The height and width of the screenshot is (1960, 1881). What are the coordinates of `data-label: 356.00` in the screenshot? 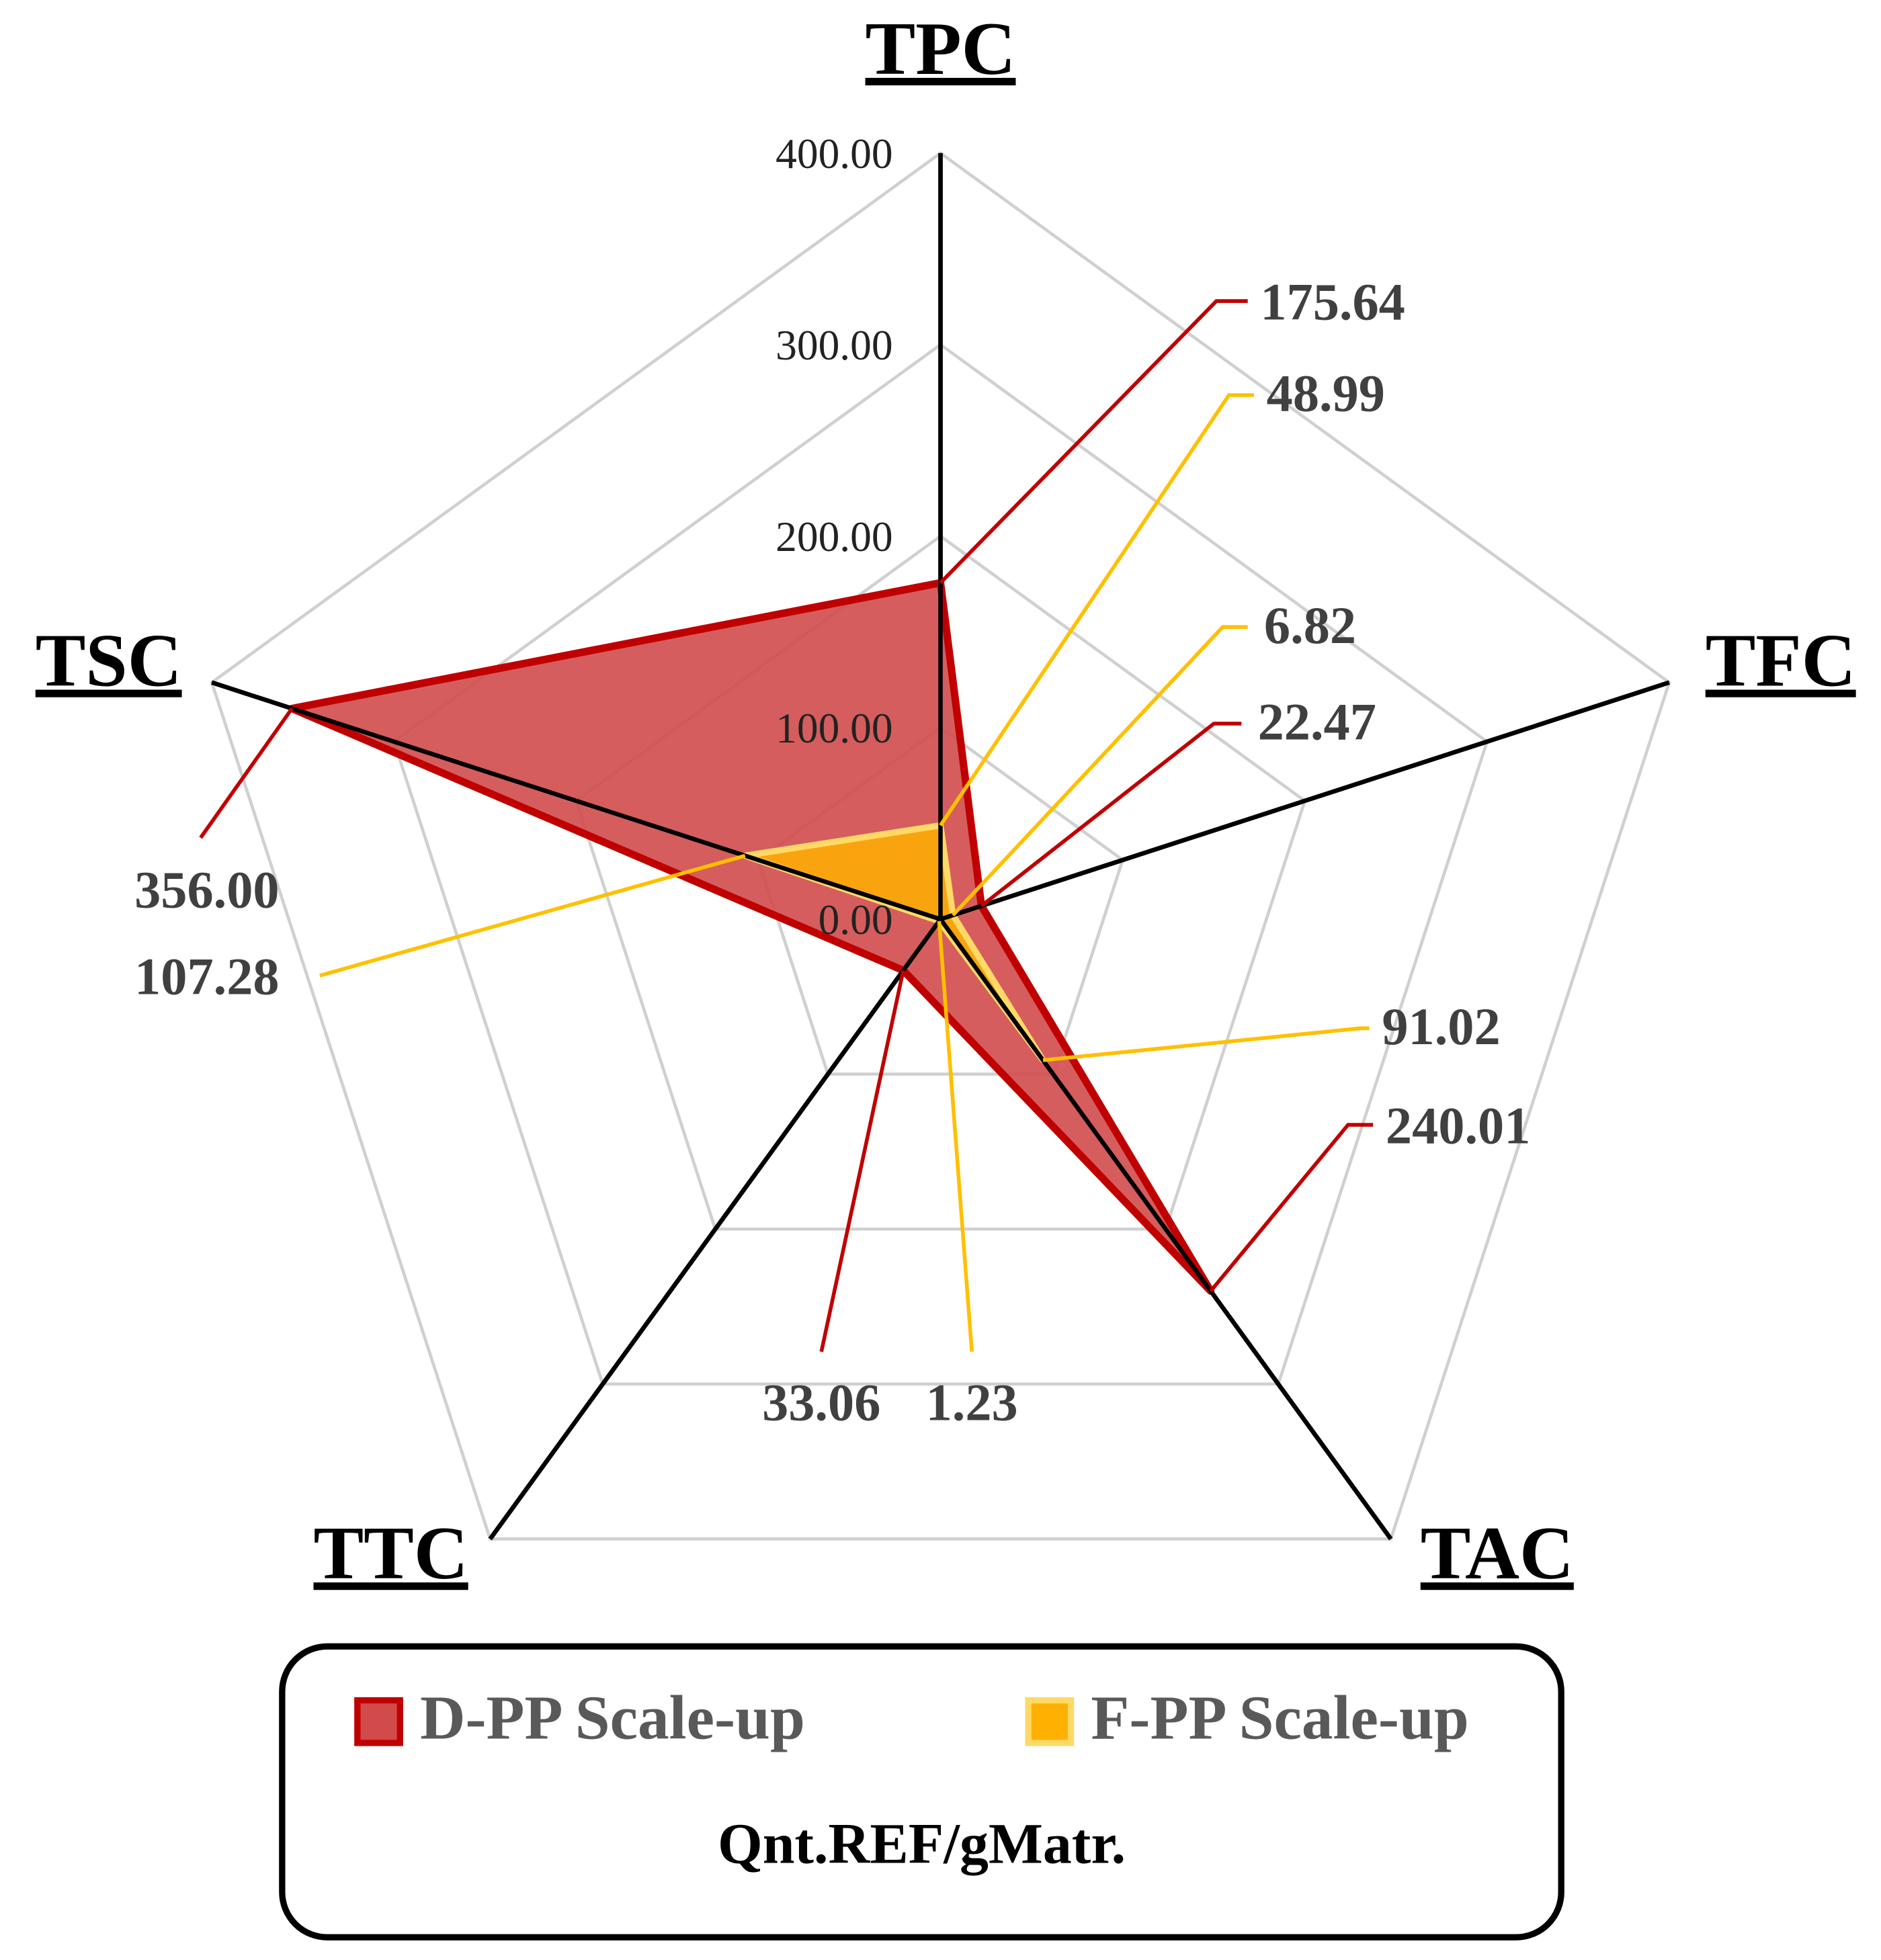 It's located at (206, 890).